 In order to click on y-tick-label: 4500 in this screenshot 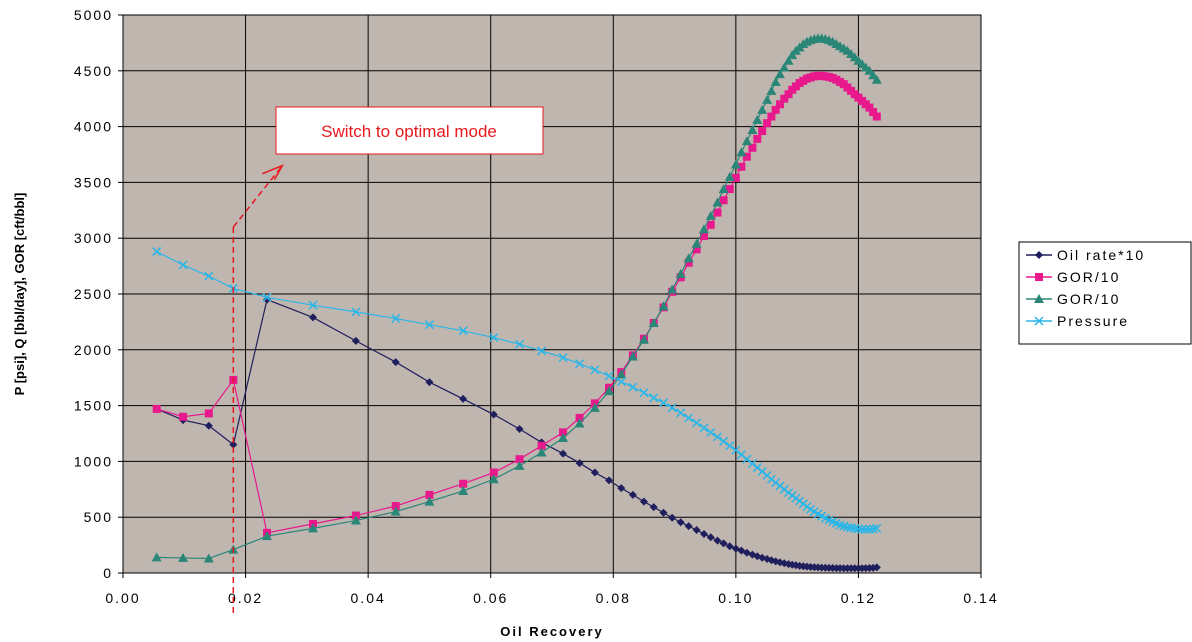, I will do `click(93, 71)`.